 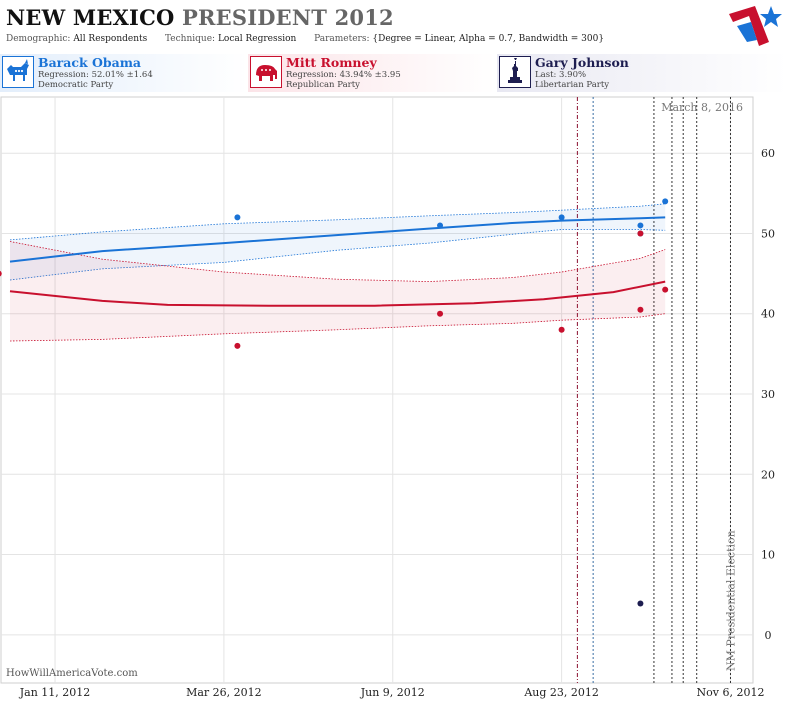 I want to click on y-tick-label: 20, so click(x=768, y=474).